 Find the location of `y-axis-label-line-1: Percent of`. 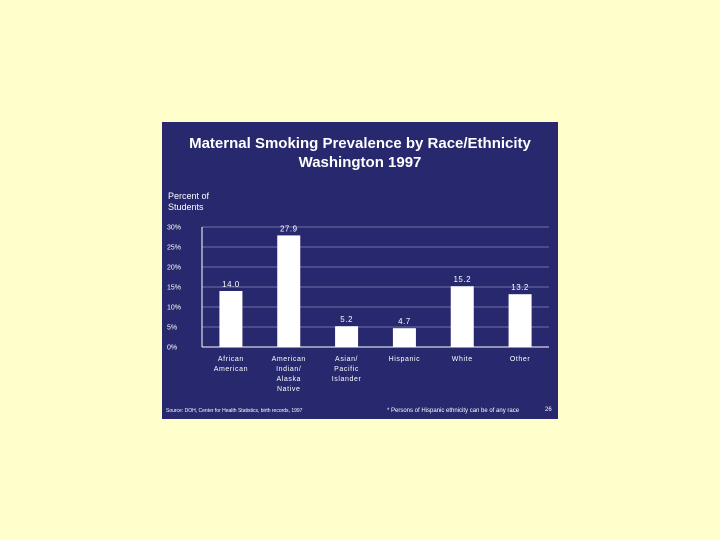

y-axis-label-line-1: Percent of is located at coordinates (189, 196).